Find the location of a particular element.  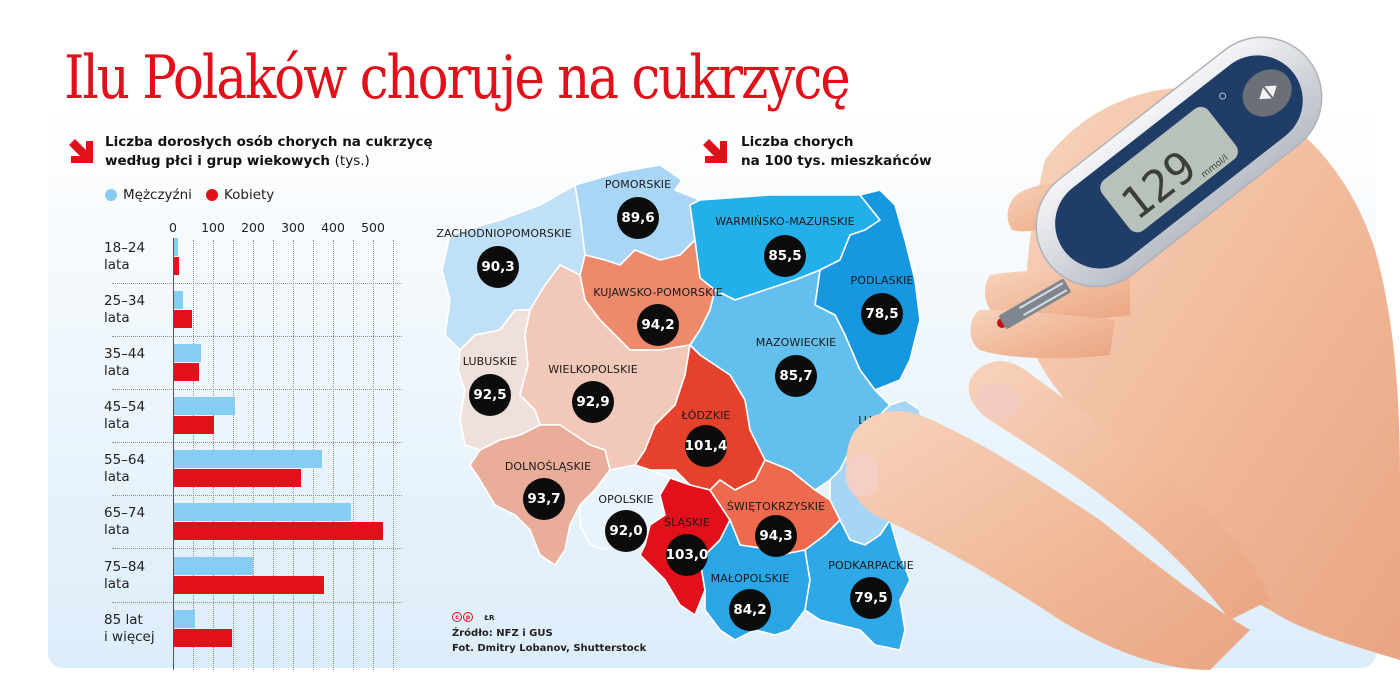

meter-left-button-icon is located at coordinates (1265, 93).